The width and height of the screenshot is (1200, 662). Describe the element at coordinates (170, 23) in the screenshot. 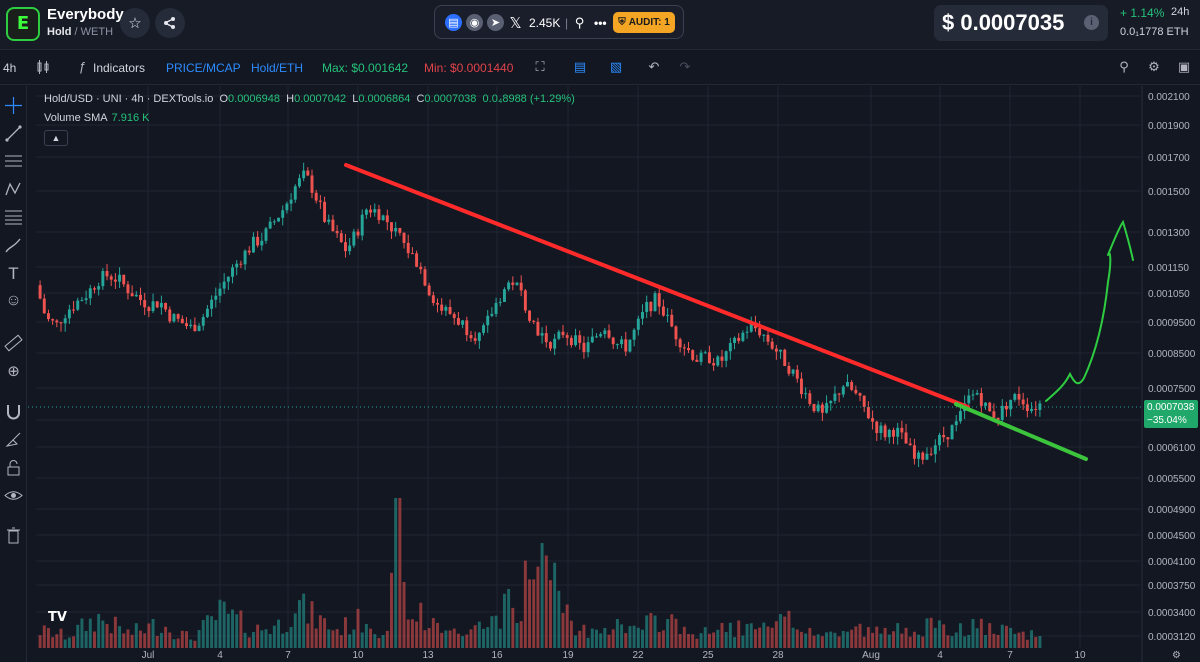

I see `share-button` at that location.